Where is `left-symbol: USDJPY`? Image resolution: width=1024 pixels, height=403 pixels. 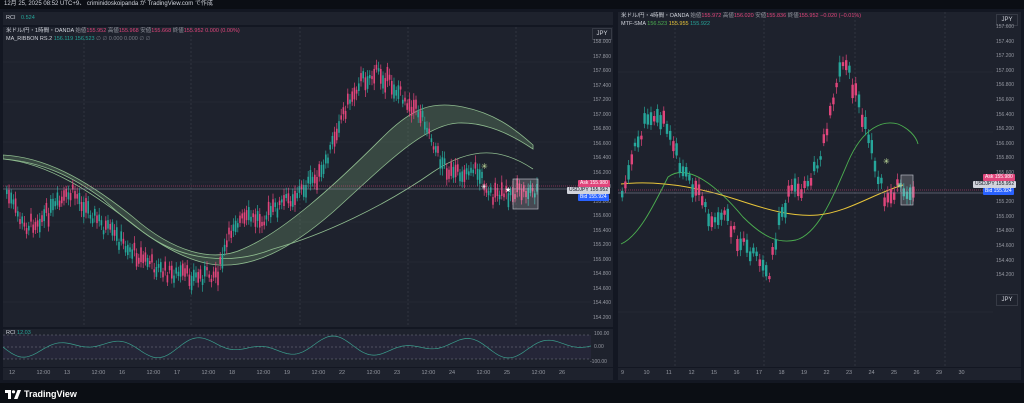
left-symbol: USDJPY is located at coordinates (579, 190).